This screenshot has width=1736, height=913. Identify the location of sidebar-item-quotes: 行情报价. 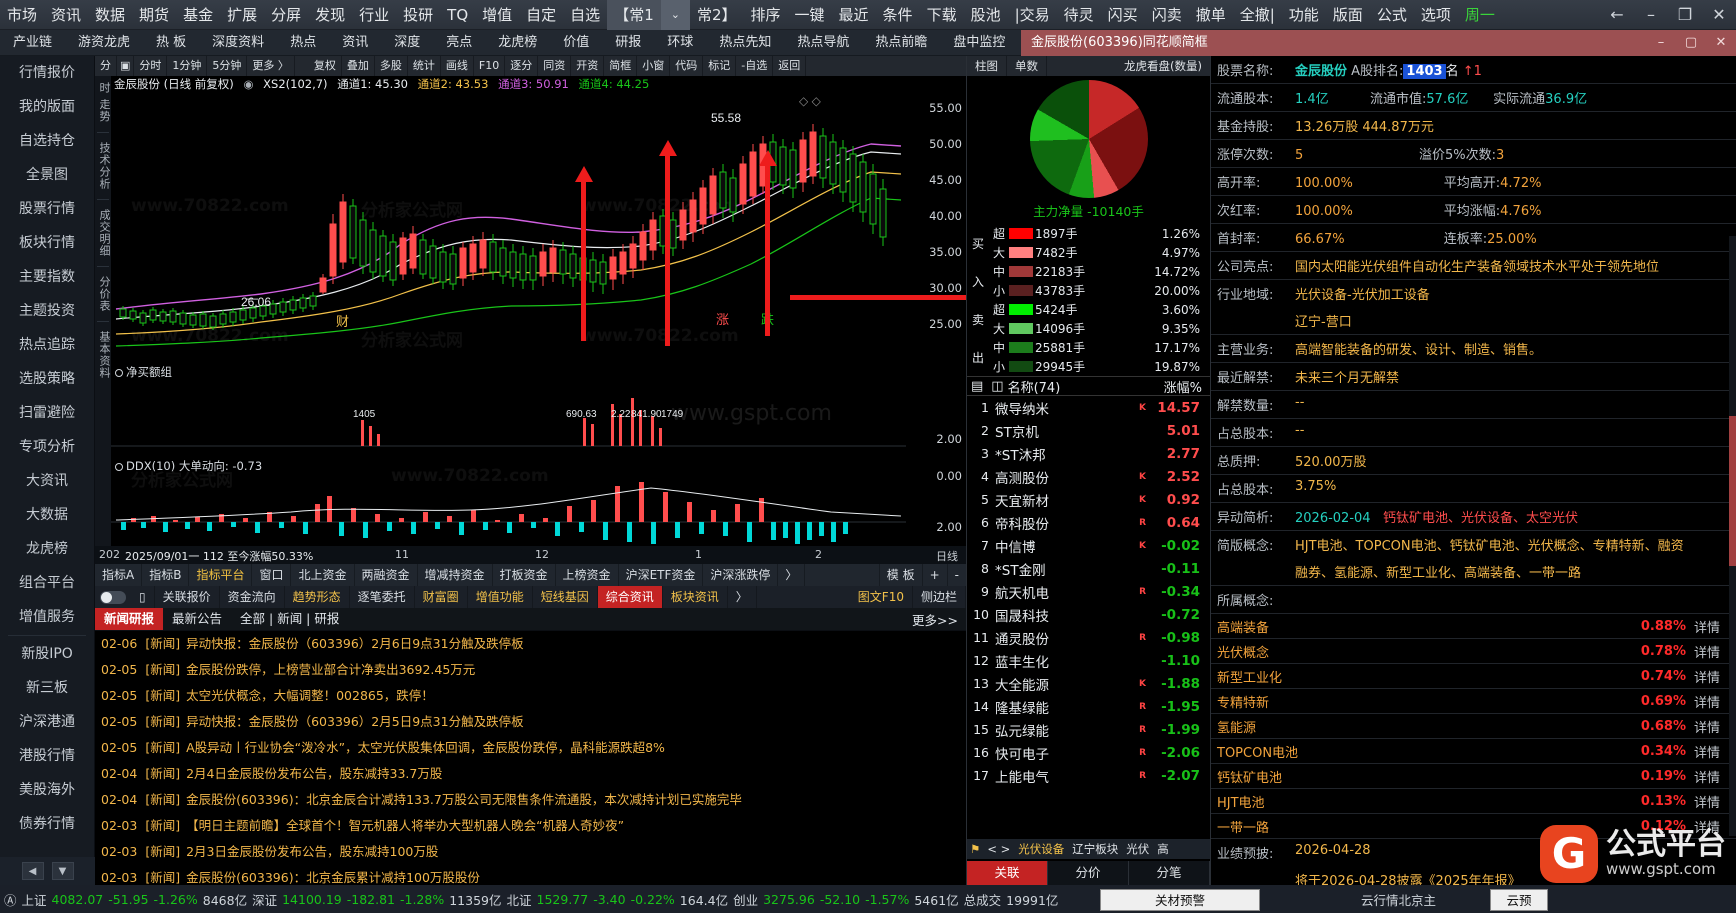
(47, 73).